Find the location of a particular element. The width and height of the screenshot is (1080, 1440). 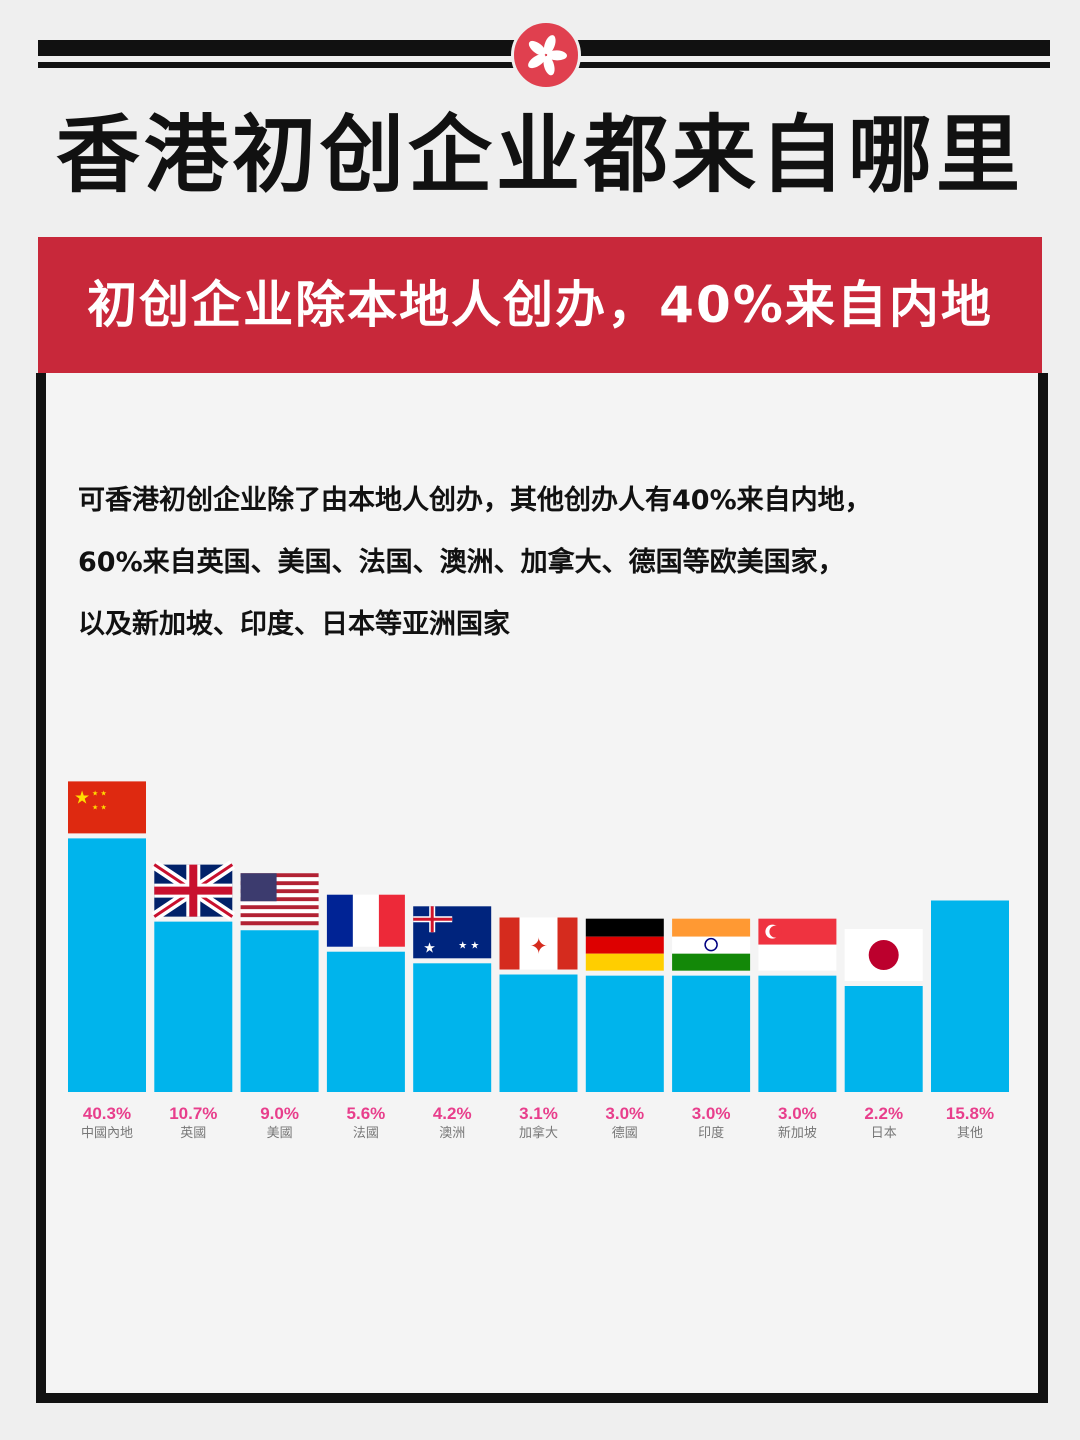

subtitle-text: 初创企业除本地人创办，40%来自内地 is located at coordinates (540, 305).